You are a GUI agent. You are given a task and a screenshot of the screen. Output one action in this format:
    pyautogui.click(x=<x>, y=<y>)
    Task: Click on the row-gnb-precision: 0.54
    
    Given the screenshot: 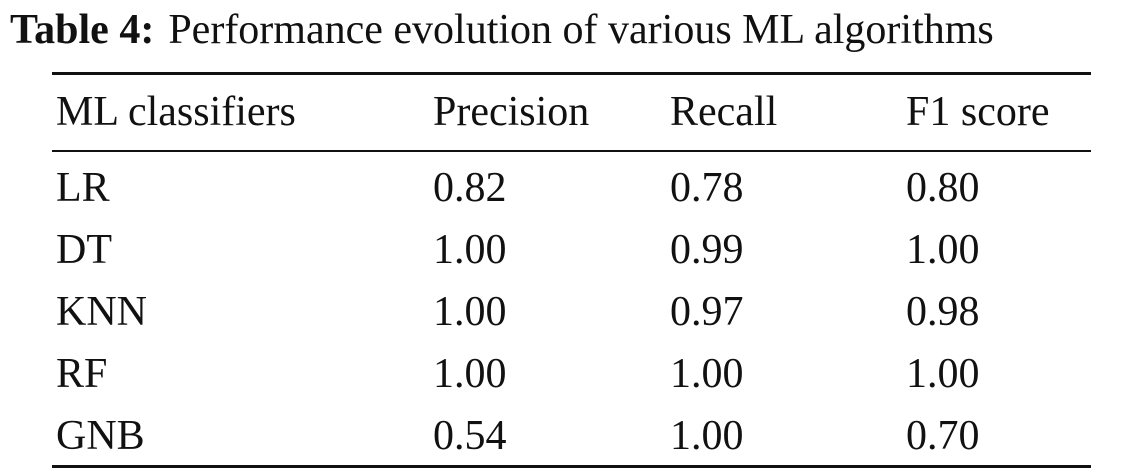 What is the action you would take?
    pyautogui.click(x=470, y=436)
    